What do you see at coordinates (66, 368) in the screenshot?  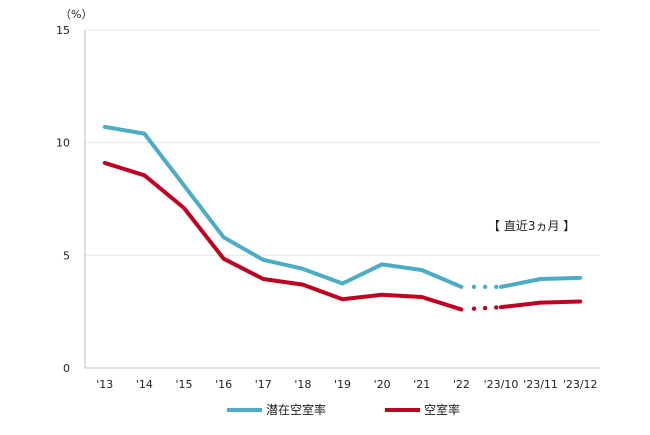 I see `y-tick-label: 0` at bounding box center [66, 368].